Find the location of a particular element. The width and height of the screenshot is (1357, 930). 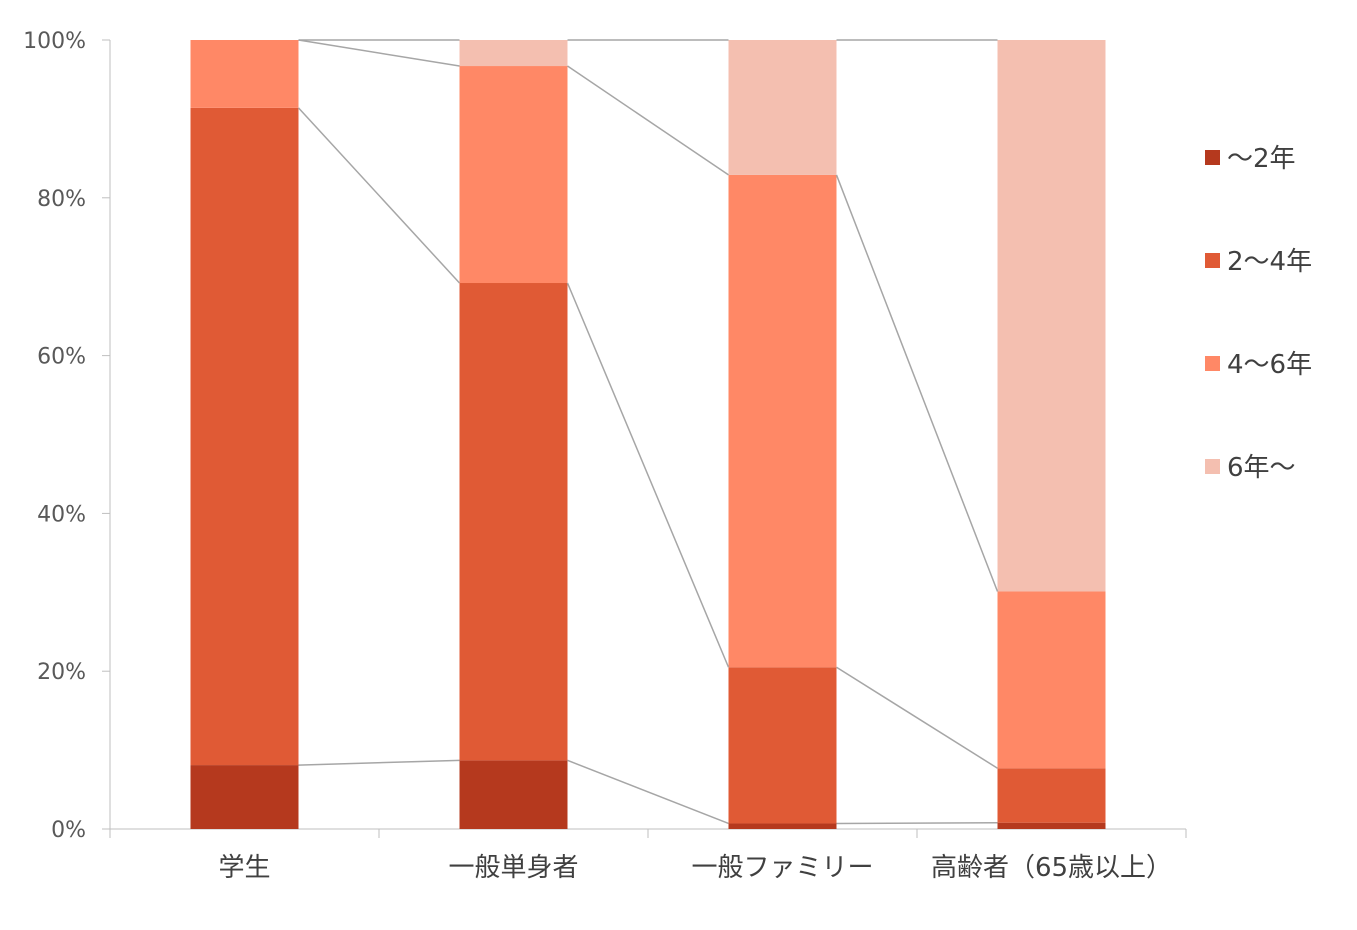

legend-label: 6年〜 is located at coordinates (1261, 468).